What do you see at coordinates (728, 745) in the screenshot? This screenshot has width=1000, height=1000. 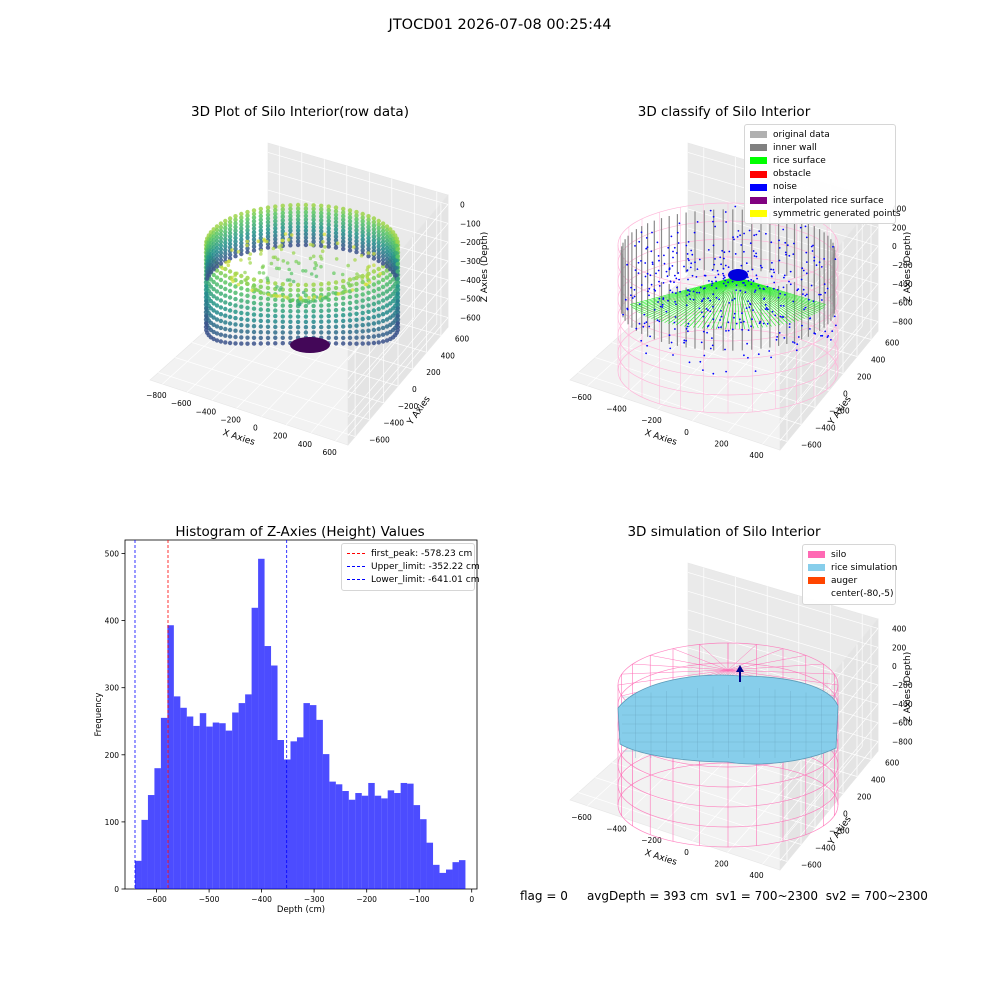 I see `p4-scene` at bounding box center [728, 745].